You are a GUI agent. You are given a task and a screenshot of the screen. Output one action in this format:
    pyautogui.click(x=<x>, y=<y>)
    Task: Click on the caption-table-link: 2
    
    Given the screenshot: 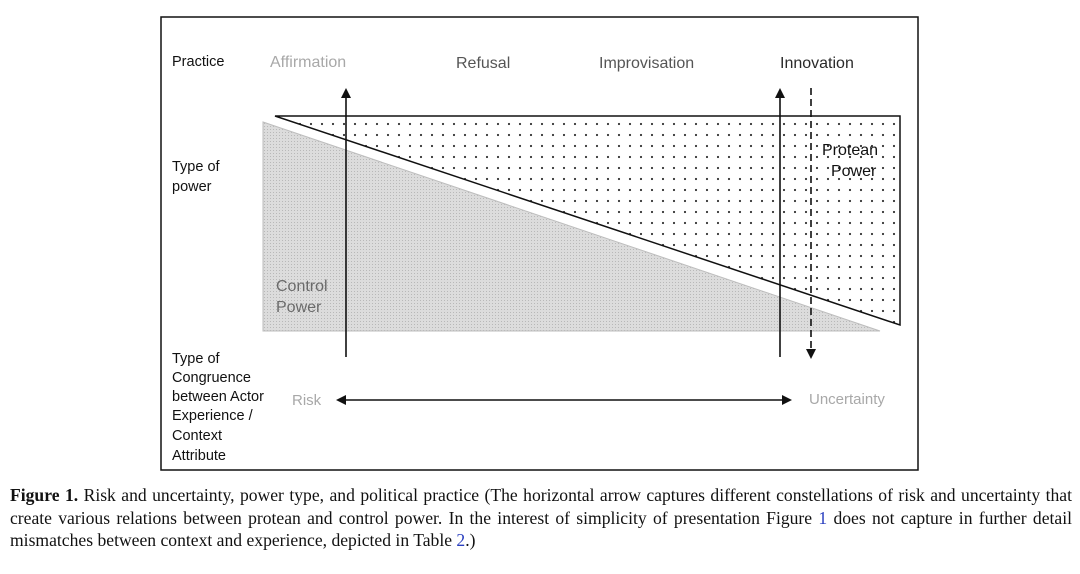 What is the action you would take?
    pyautogui.click(x=461, y=540)
    